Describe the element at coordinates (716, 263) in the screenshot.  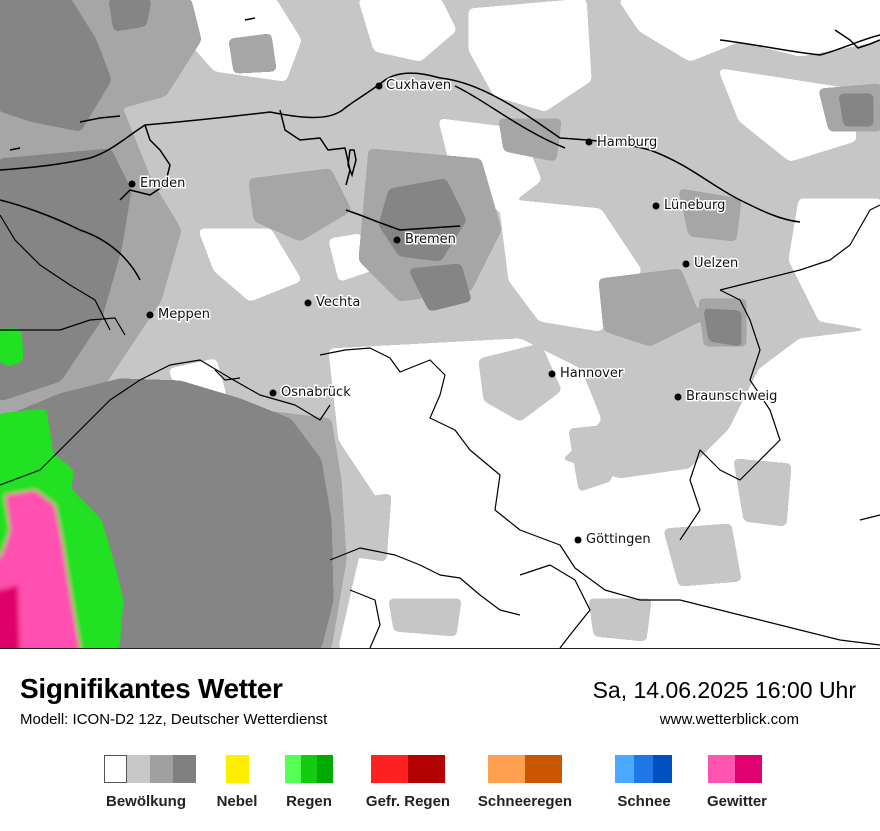
I see `city-label: Uelzen` at that location.